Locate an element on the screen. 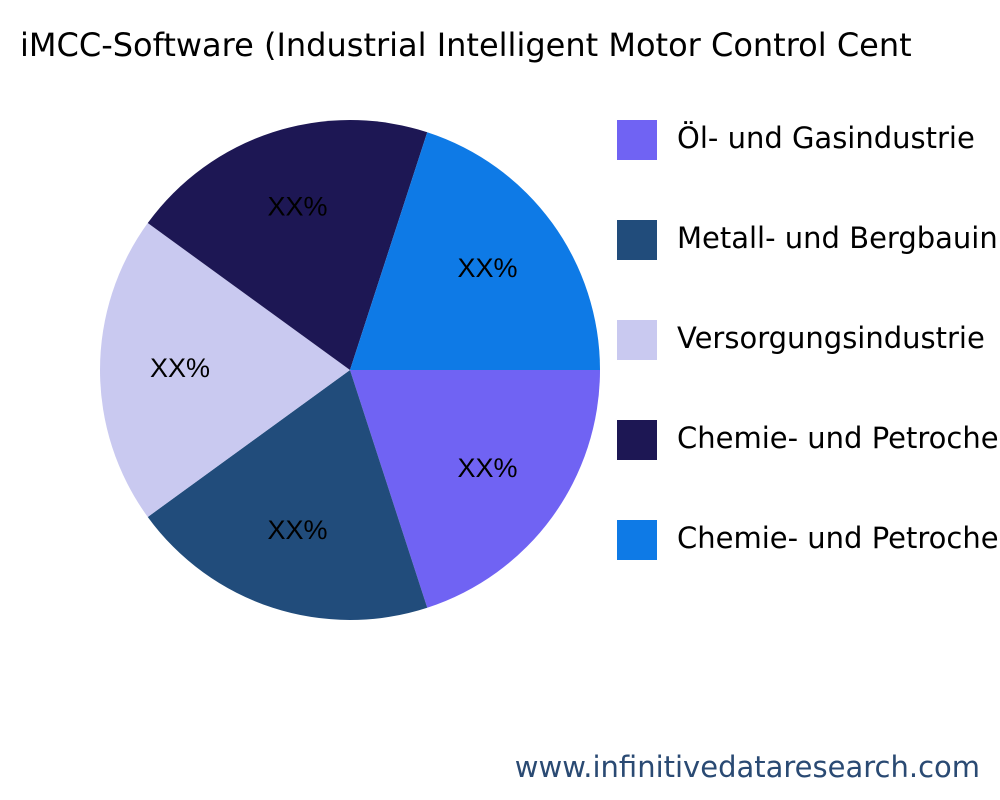 This screenshot has height=800, width=1000. legend-label: Versorgungsindustrie is located at coordinates (831, 338).